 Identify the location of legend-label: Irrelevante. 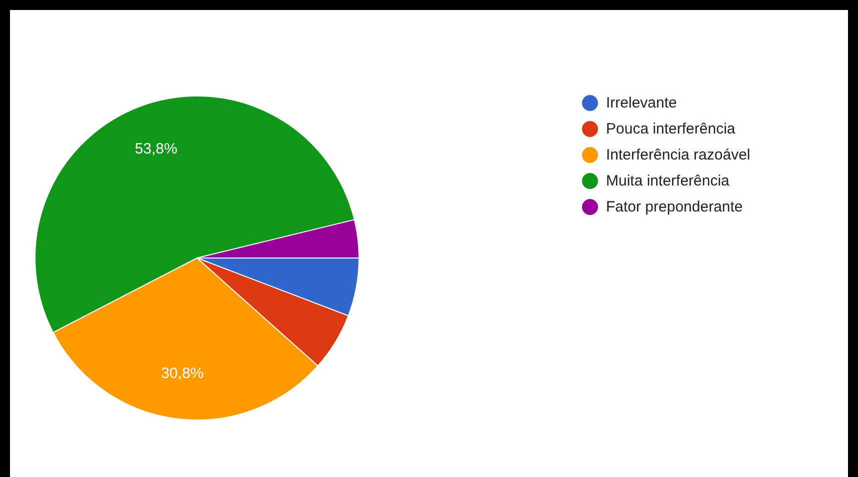
(641, 103).